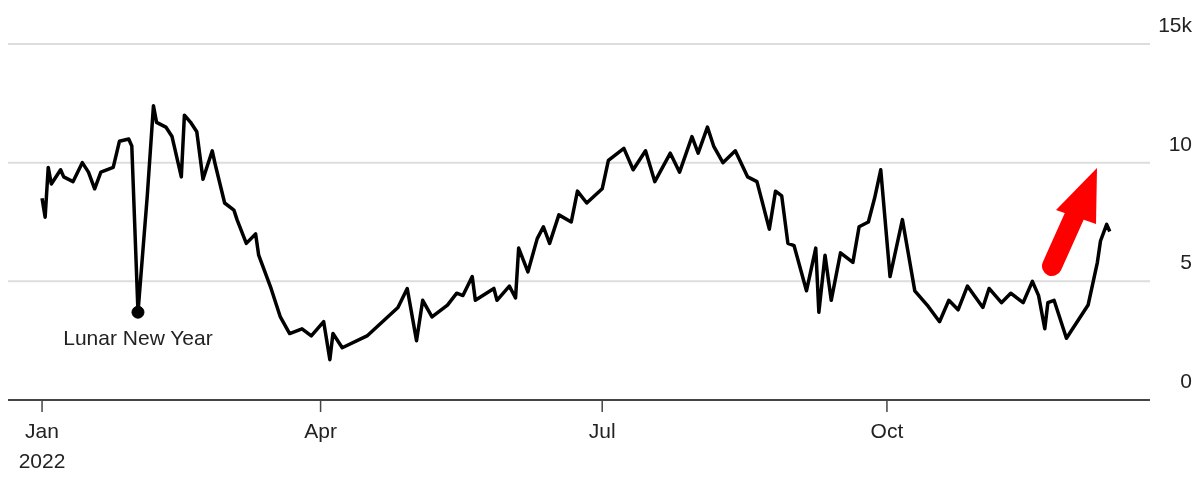 Image resolution: width=1195 pixels, height=487 pixels. I want to click on x-tick-label: Jul, so click(602, 430).